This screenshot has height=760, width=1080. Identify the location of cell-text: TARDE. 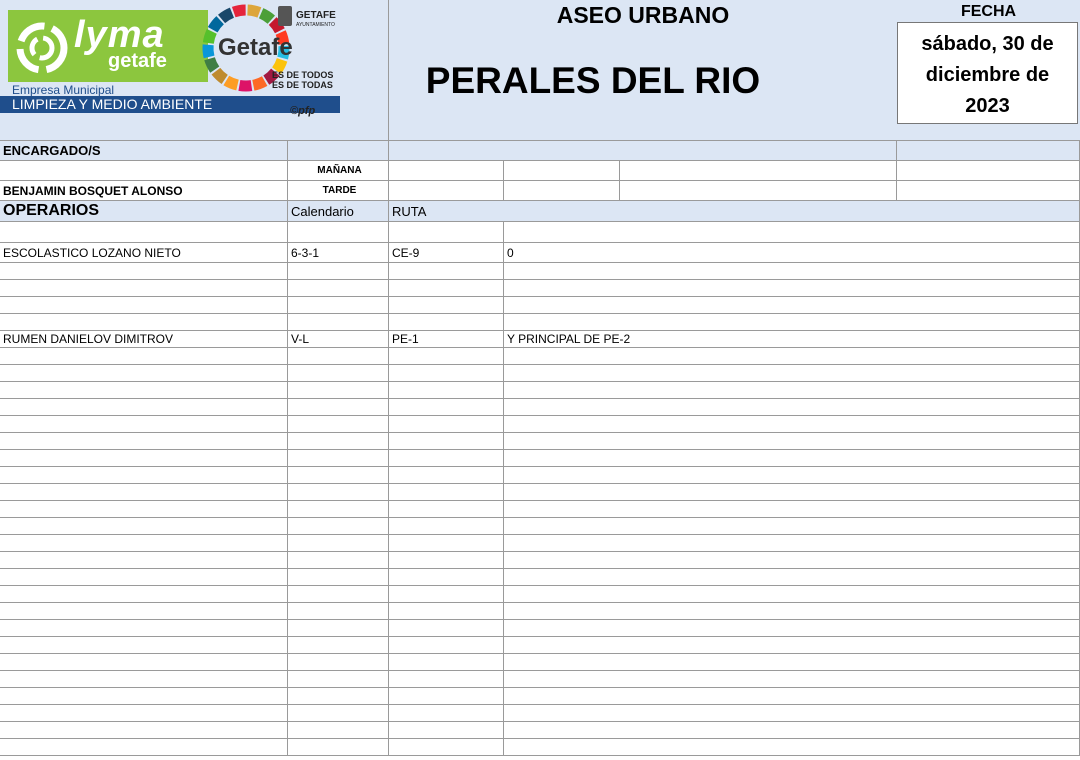
(338, 191).